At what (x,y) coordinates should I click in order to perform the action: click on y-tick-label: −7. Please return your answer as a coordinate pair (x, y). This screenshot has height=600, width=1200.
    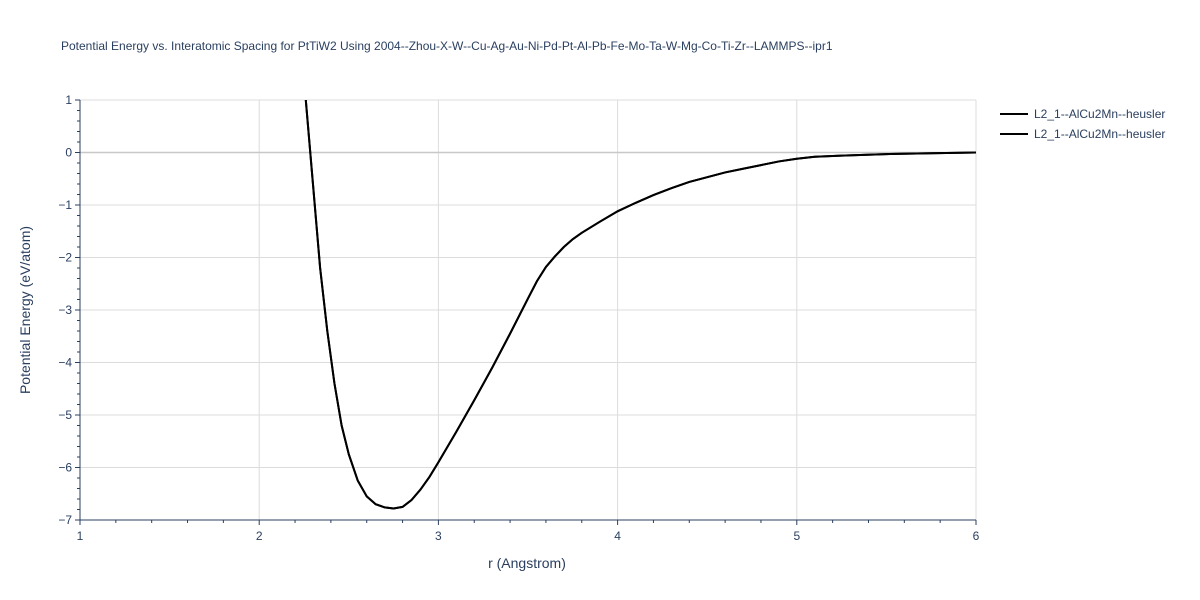
    Looking at the image, I should click on (65, 520).